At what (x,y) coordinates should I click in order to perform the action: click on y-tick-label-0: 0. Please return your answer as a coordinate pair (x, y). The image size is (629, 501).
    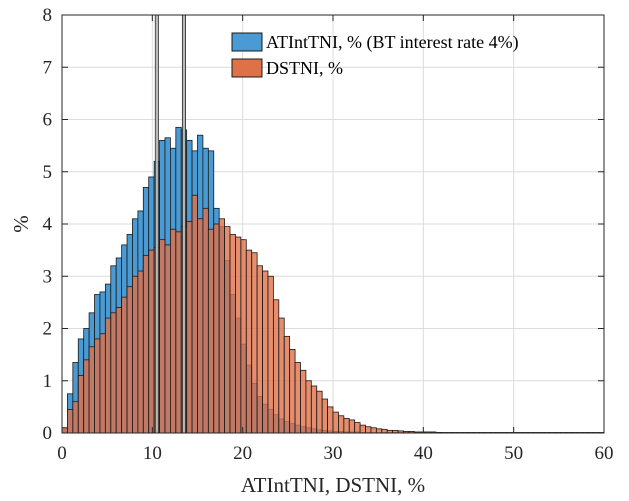
    Looking at the image, I should click on (48, 433).